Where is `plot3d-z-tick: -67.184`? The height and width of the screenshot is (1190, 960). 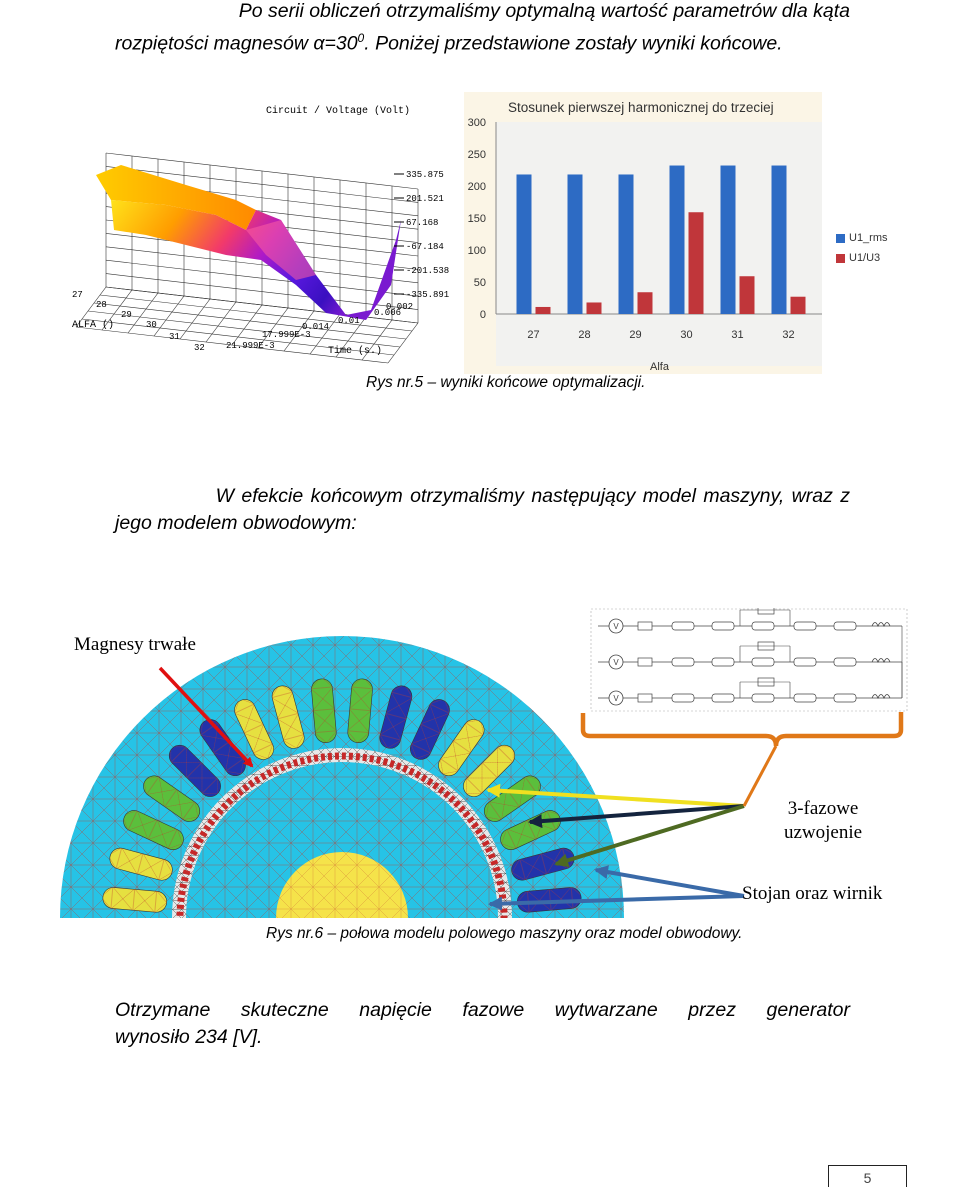
plot3d-z-tick: -67.184 is located at coordinates (425, 247).